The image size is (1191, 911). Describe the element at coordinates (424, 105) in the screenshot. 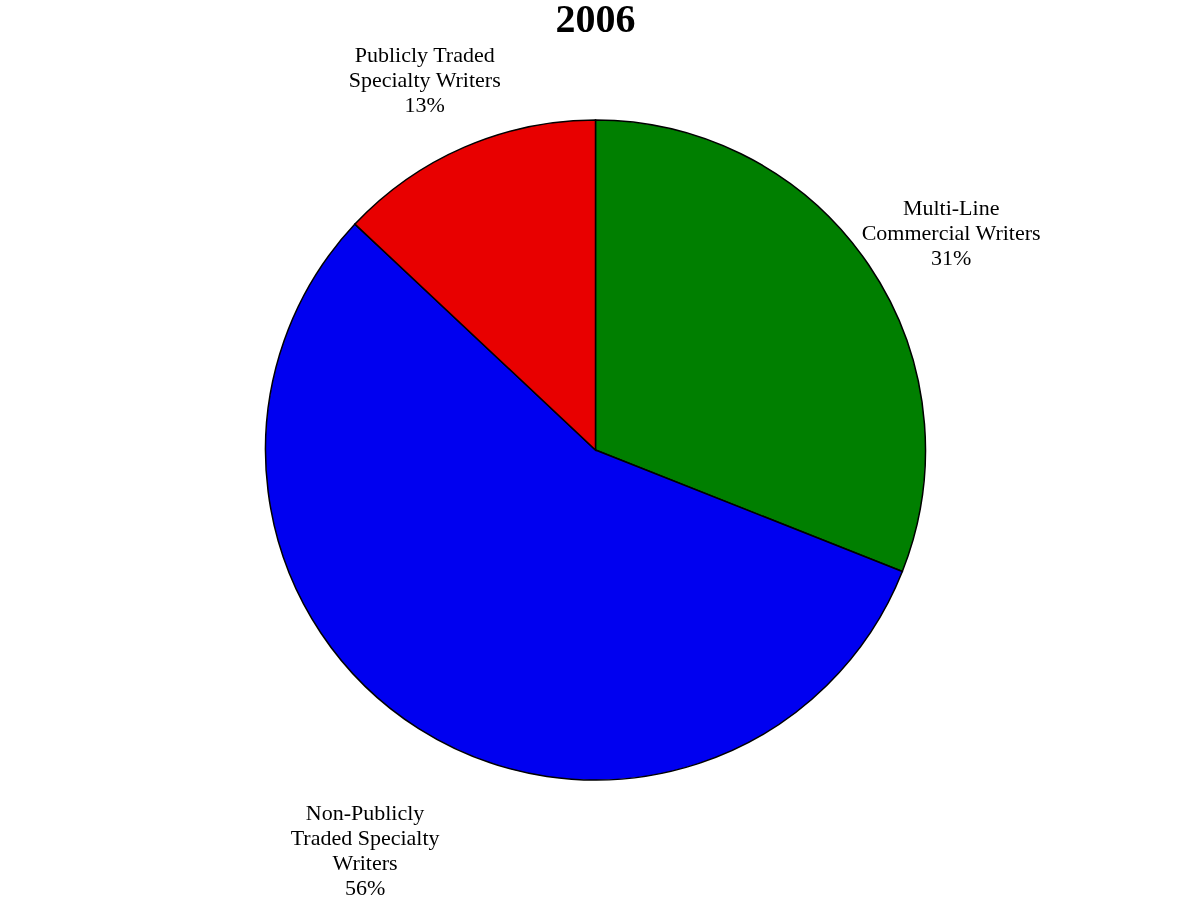

I see `data-label: 13%` at that location.